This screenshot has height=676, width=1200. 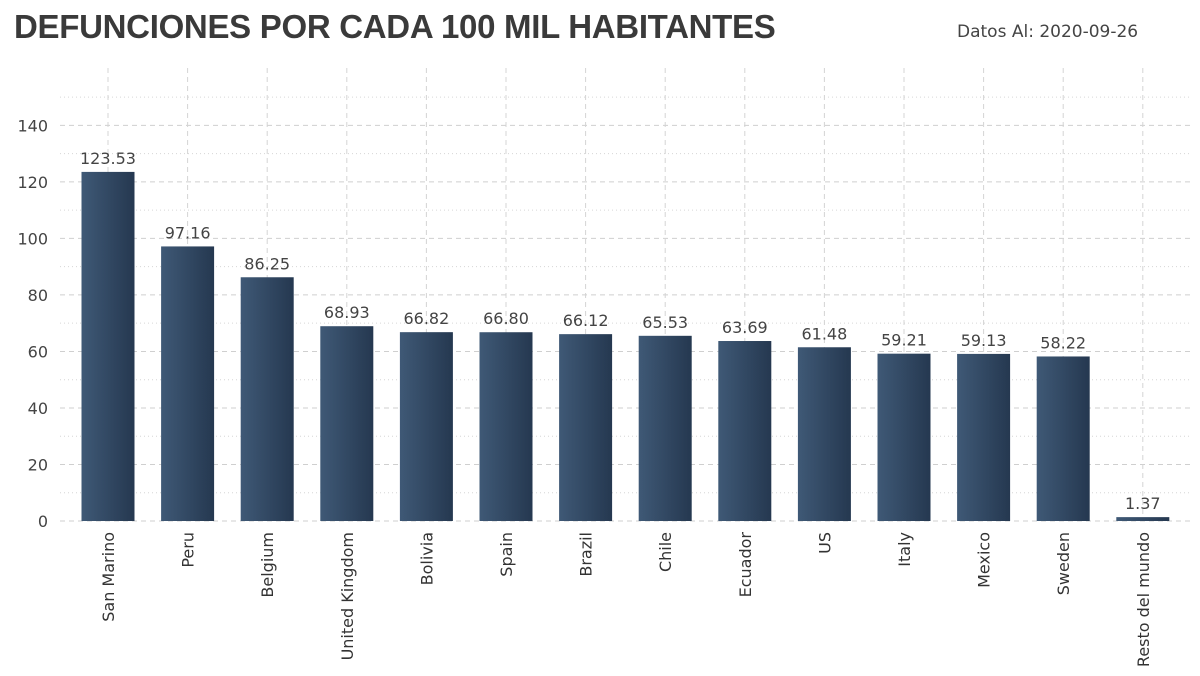 What do you see at coordinates (38, 464) in the screenshot?
I see `y-tick-label: 20` at bounding box center [38, 464].